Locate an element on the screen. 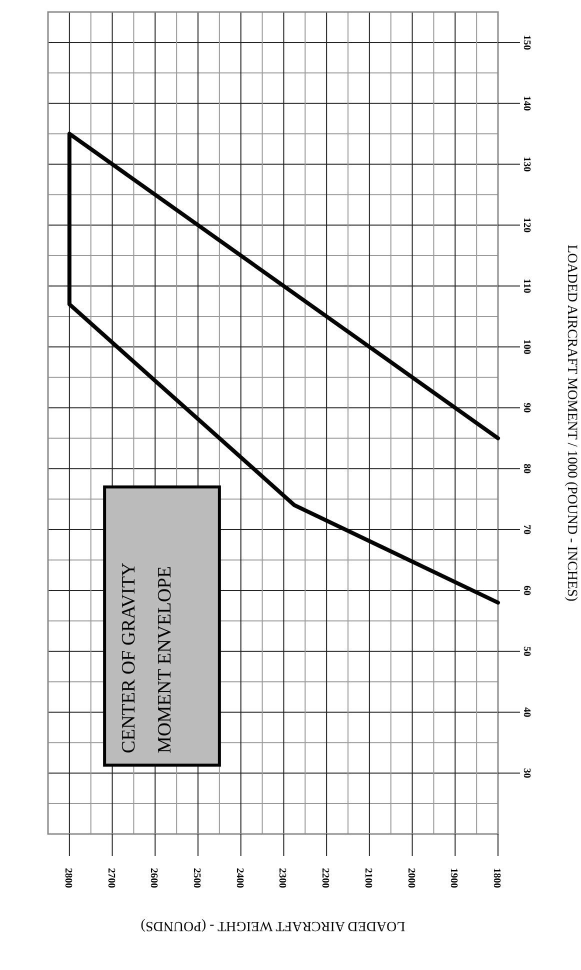 The width and height of the screenshot is (581, 970). y-tick-label: 130 is located at coordinates (526, 164).